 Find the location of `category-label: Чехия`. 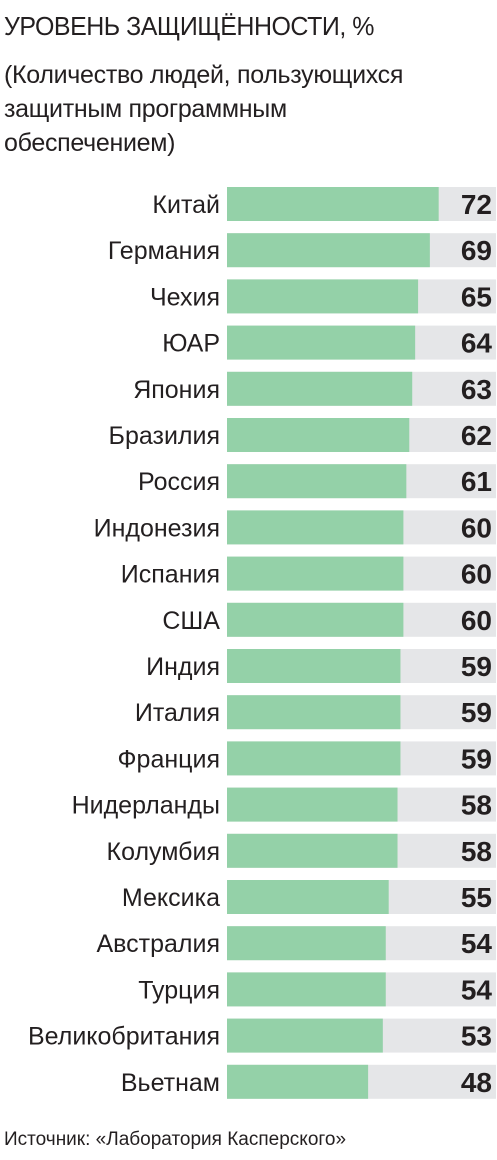

category-label: Чехия is located at coordinates (185, 297).